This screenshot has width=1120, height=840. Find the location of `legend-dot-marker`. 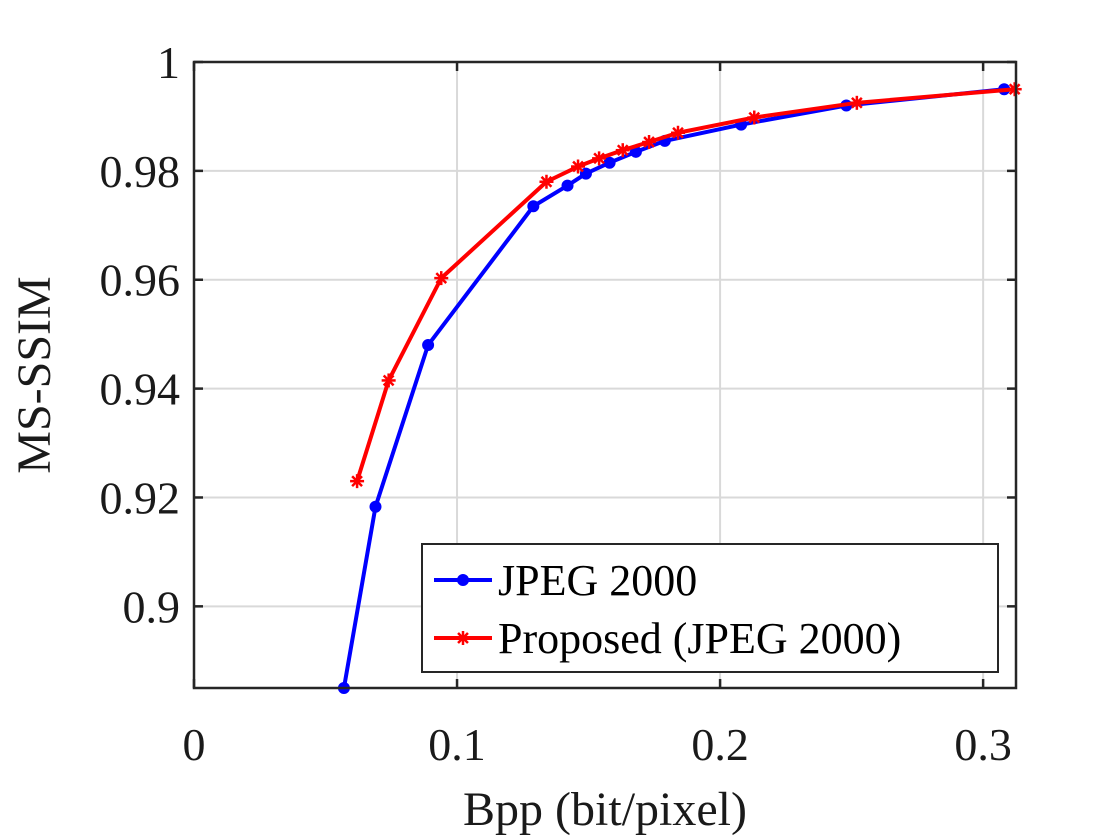

legend-dot-marker is located at coordinates (463, 580).